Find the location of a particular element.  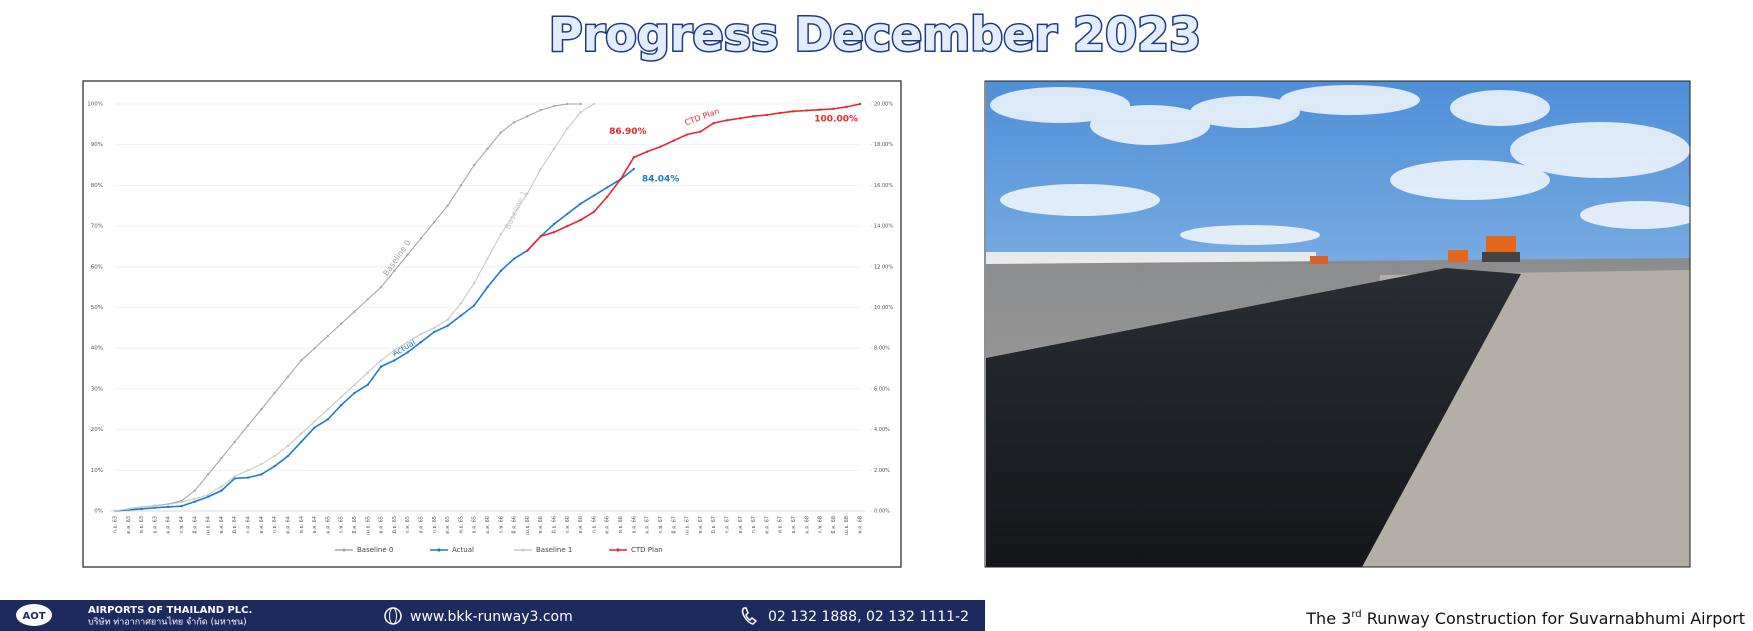

legend-label: Actual is located at coordinates (463, 550).